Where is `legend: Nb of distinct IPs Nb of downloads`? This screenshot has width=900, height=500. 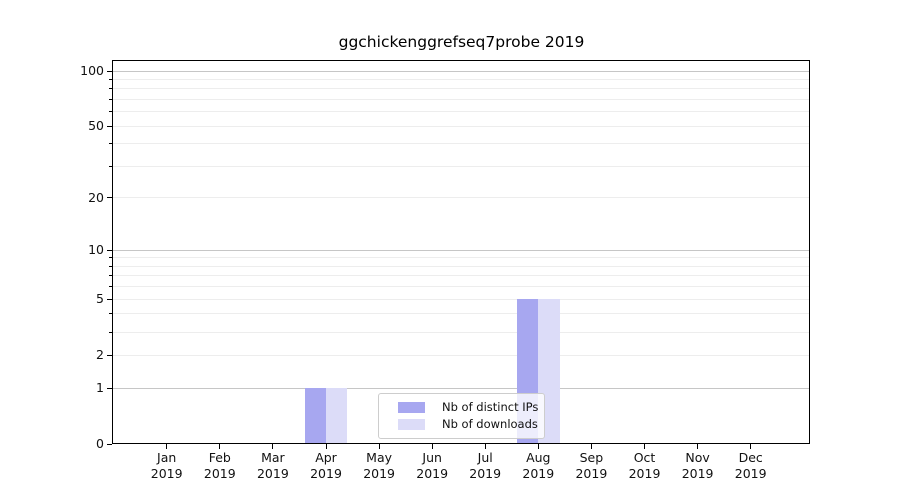 legend: Nb of distinct IPs Nb of downloads is located at coordinates (461, 416).